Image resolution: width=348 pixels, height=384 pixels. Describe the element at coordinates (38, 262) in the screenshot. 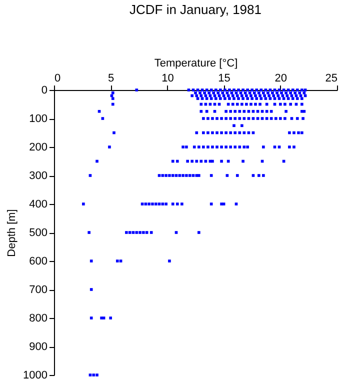

I see `y-tick-label: 600` at that location.